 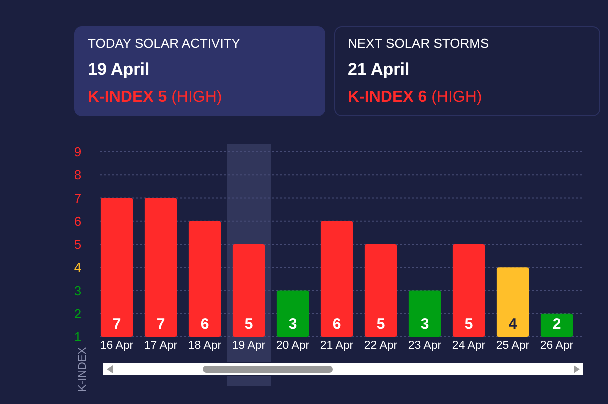 I want to click on x-tick-label: 21 Apr, so click(x=337, y=346).